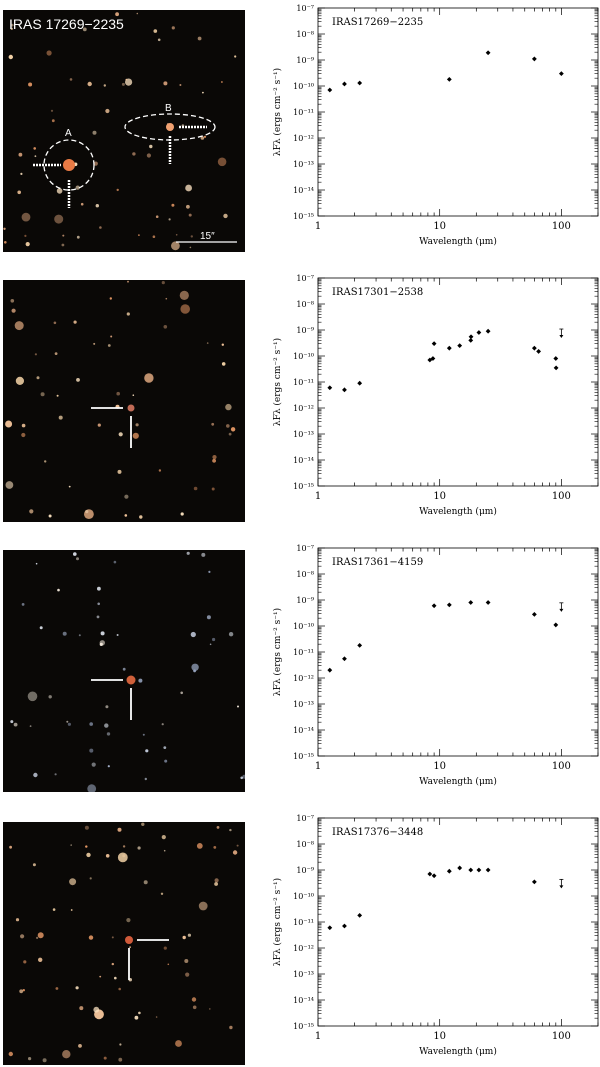  I want to click on y-tick-label: 10⁻⁷, so click(305, 548).